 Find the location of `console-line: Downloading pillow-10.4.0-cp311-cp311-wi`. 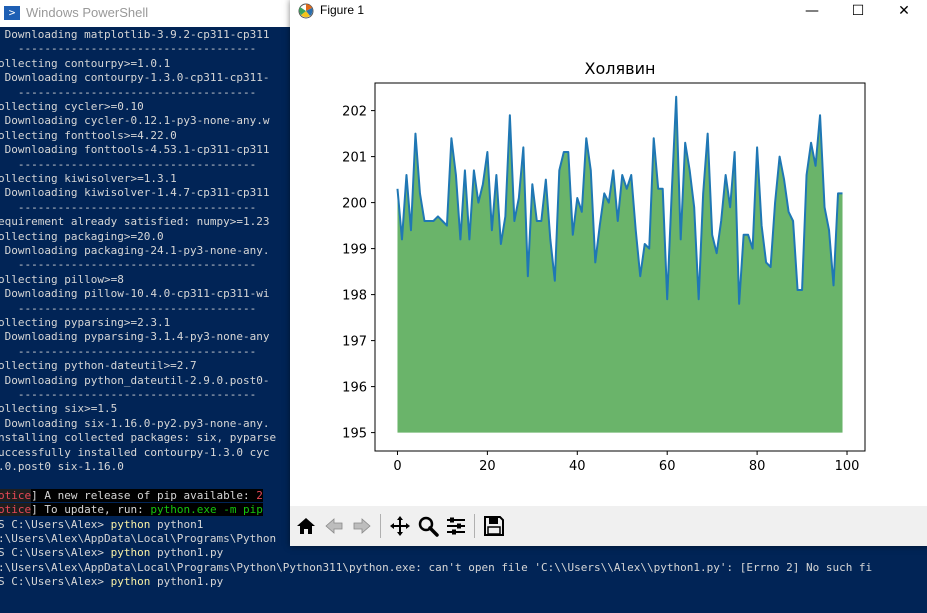

console-line: Downloading pillow-10.4.0-cp311-cp311-wi is located at coordinates (135, 294).